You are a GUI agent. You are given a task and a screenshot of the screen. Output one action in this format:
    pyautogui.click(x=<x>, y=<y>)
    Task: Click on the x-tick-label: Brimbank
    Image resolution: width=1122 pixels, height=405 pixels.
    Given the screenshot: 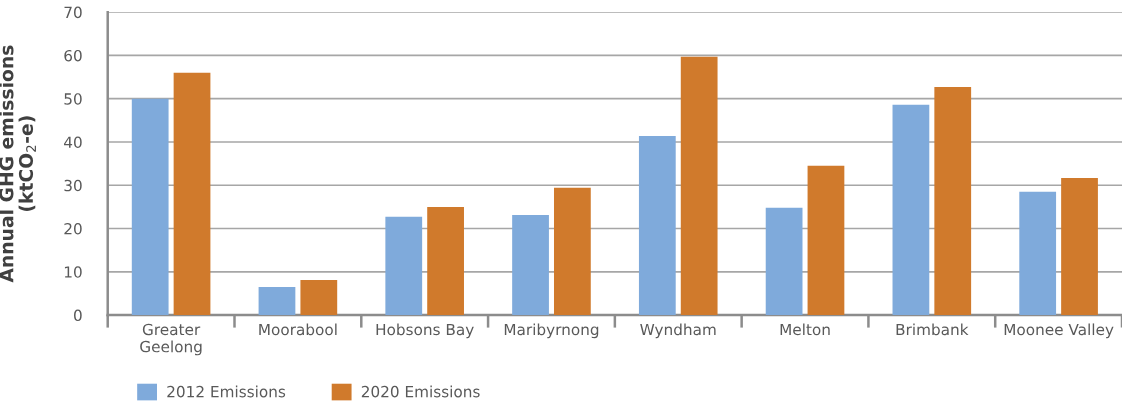 What is the action you would take?
    pyautogui.click(x=932, y=329)
    